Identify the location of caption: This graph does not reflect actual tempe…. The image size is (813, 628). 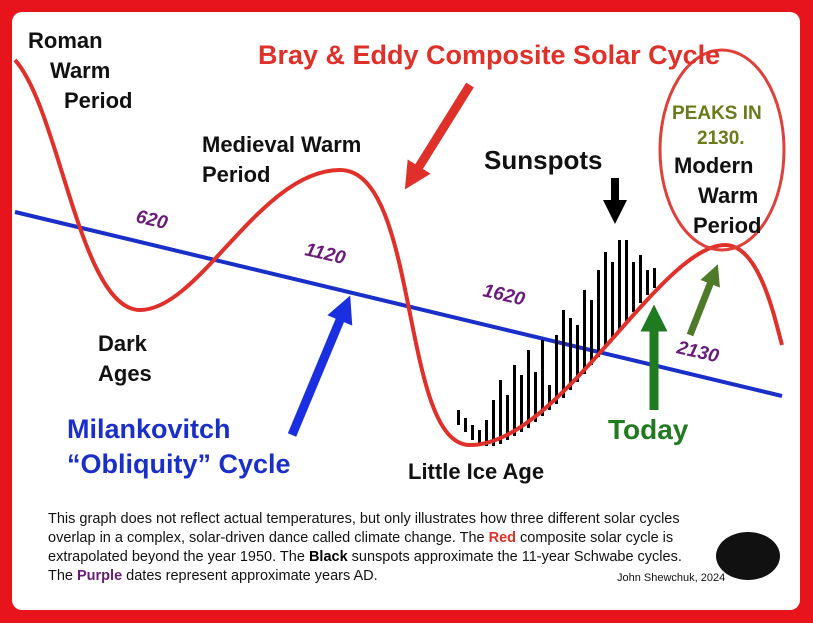
(365, 547).